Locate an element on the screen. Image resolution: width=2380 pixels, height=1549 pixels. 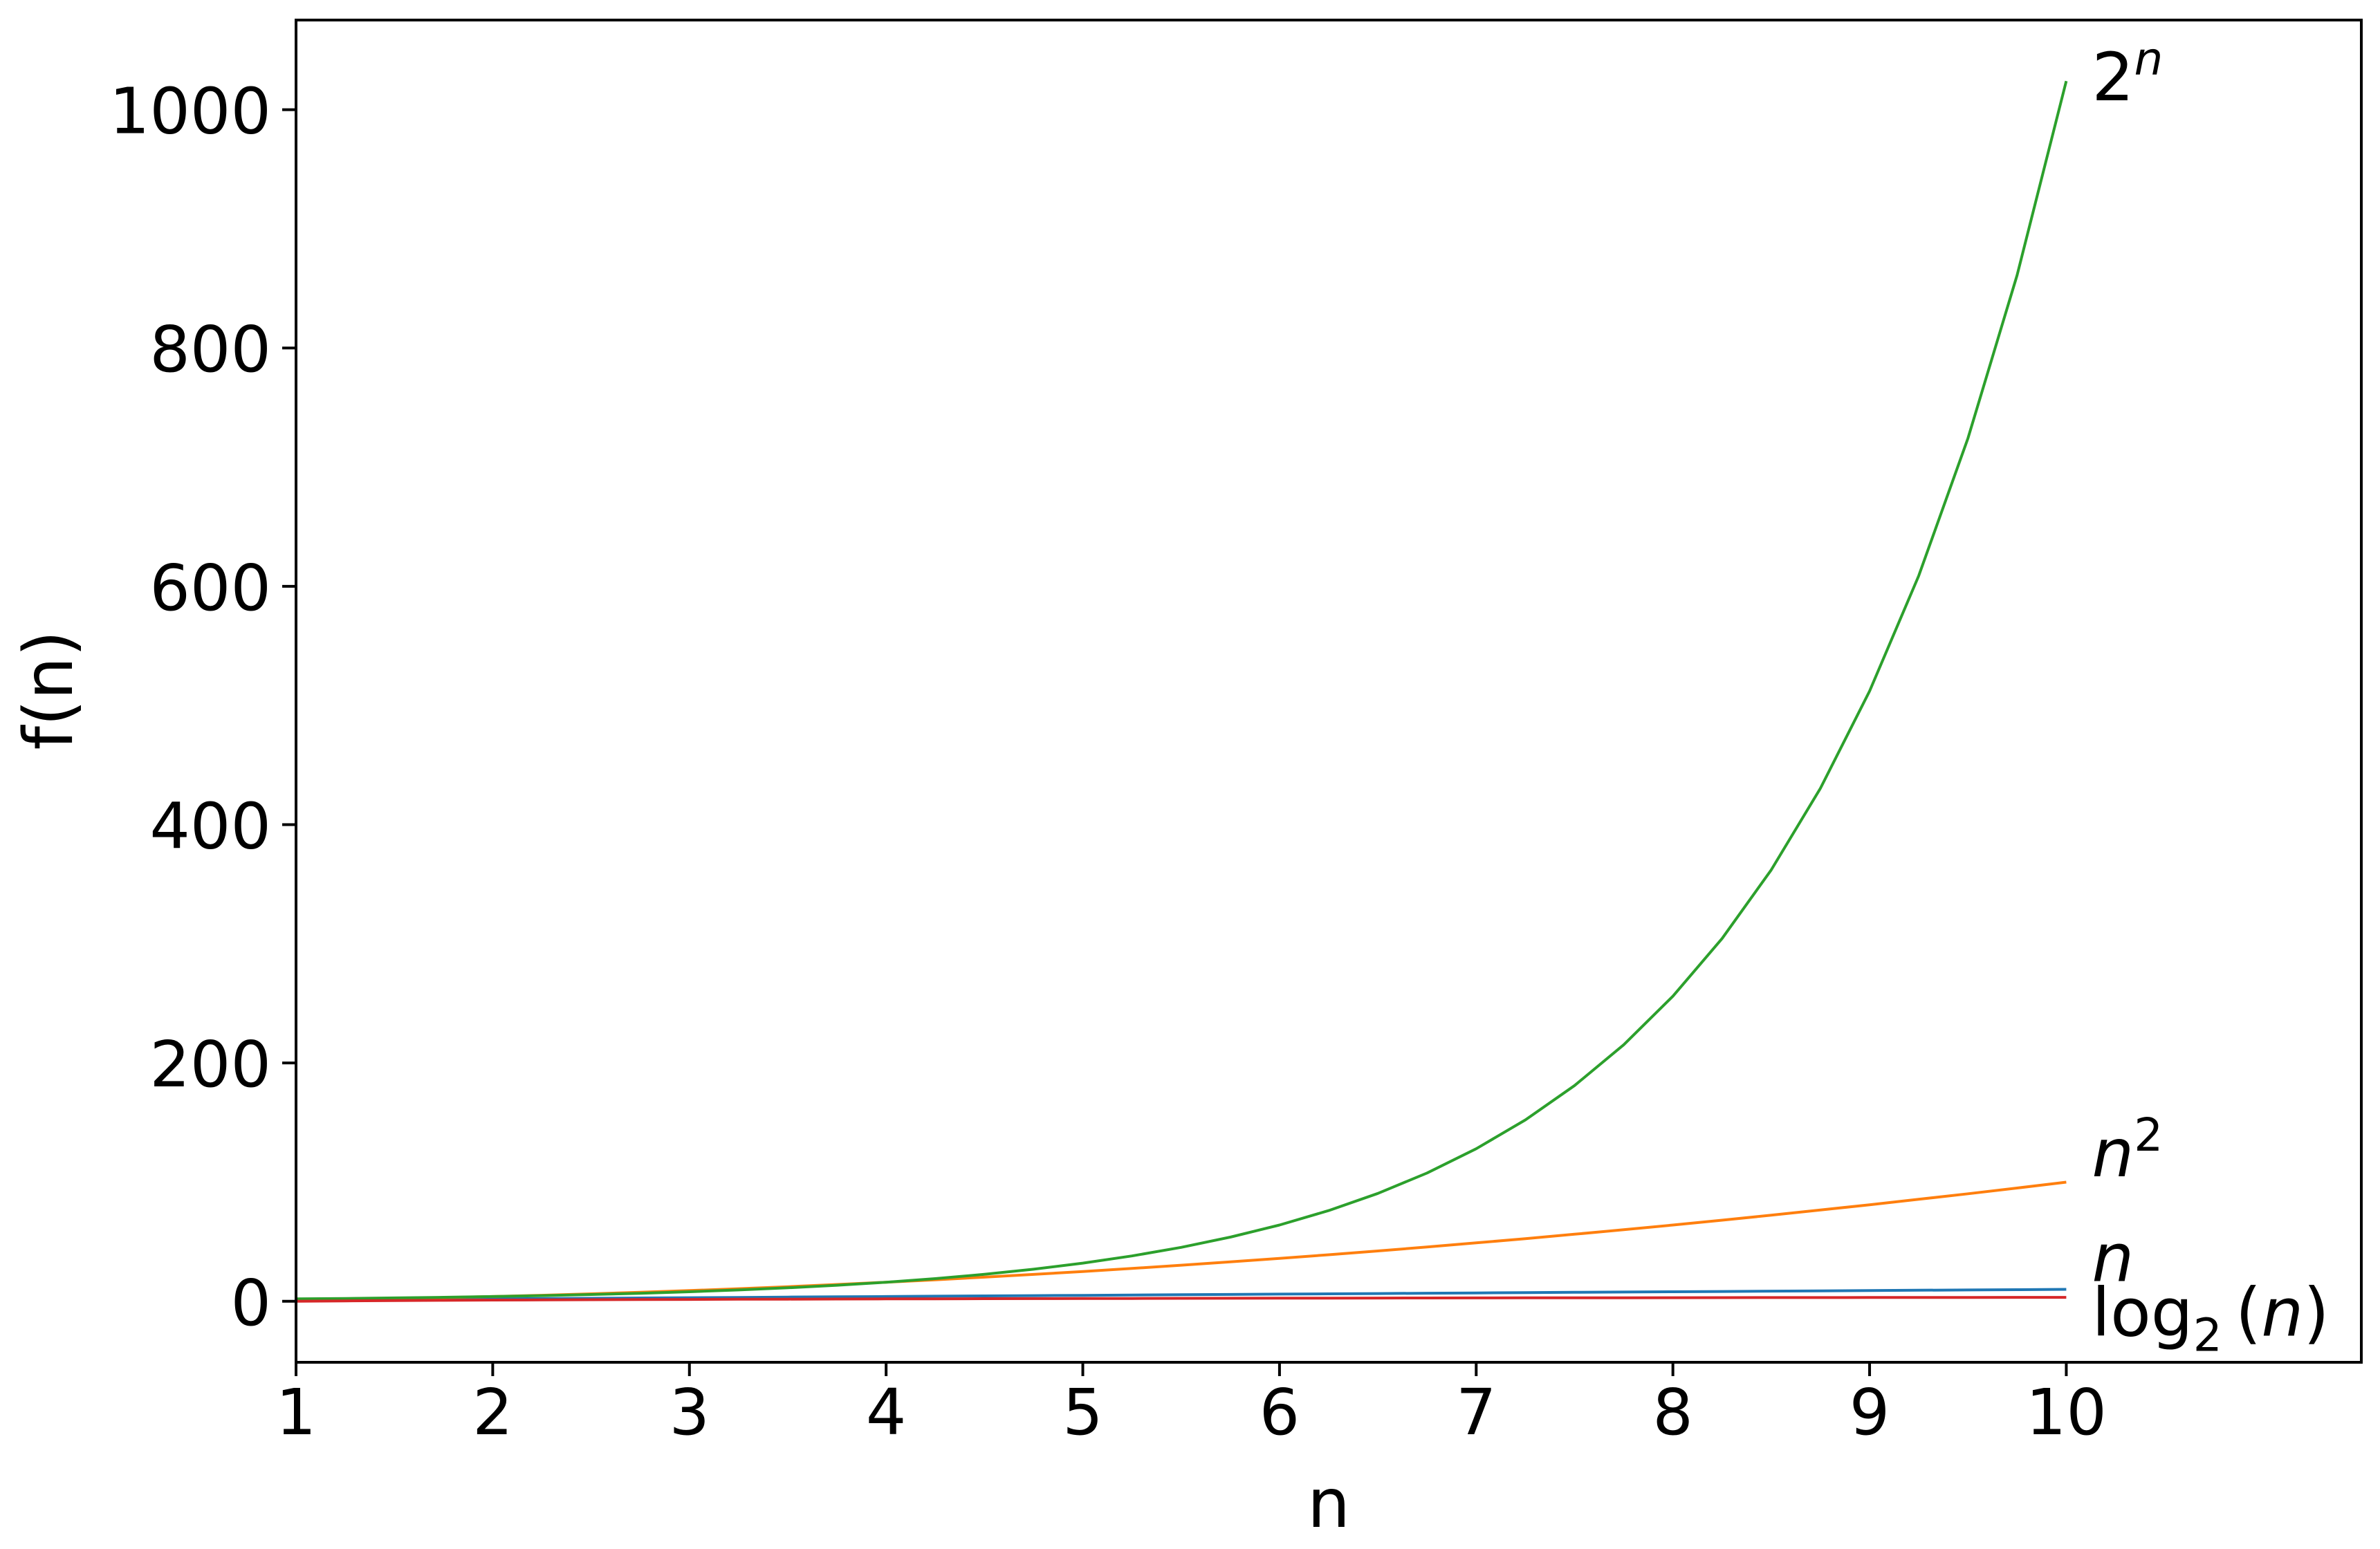
x-tick-label: 5 is located at coordinates (1082, 1412).